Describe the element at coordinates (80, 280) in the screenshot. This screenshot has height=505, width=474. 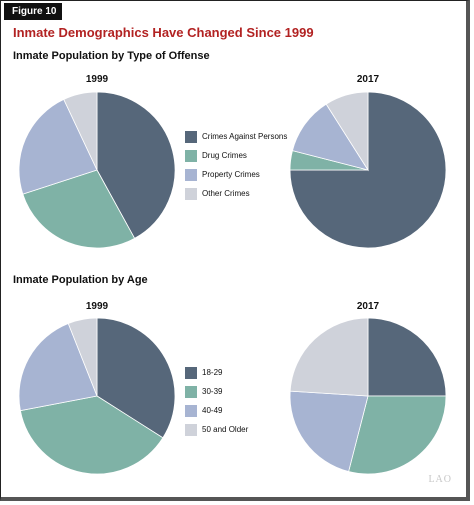
I see `section-title-age: Inmate Population by Age` at that location.